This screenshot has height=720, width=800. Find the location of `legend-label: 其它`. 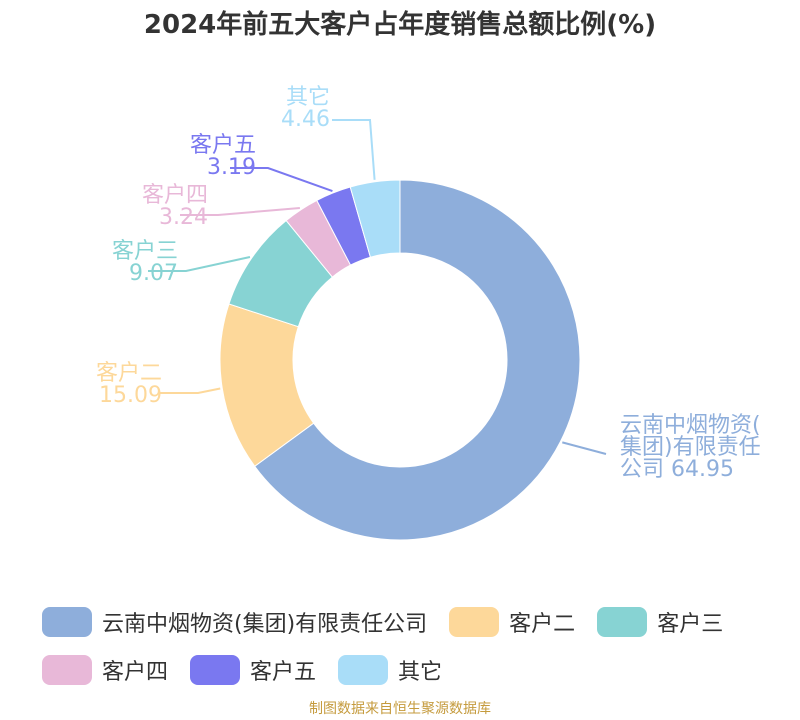

legend-label: 其它 is located at coordinates (420, 672).